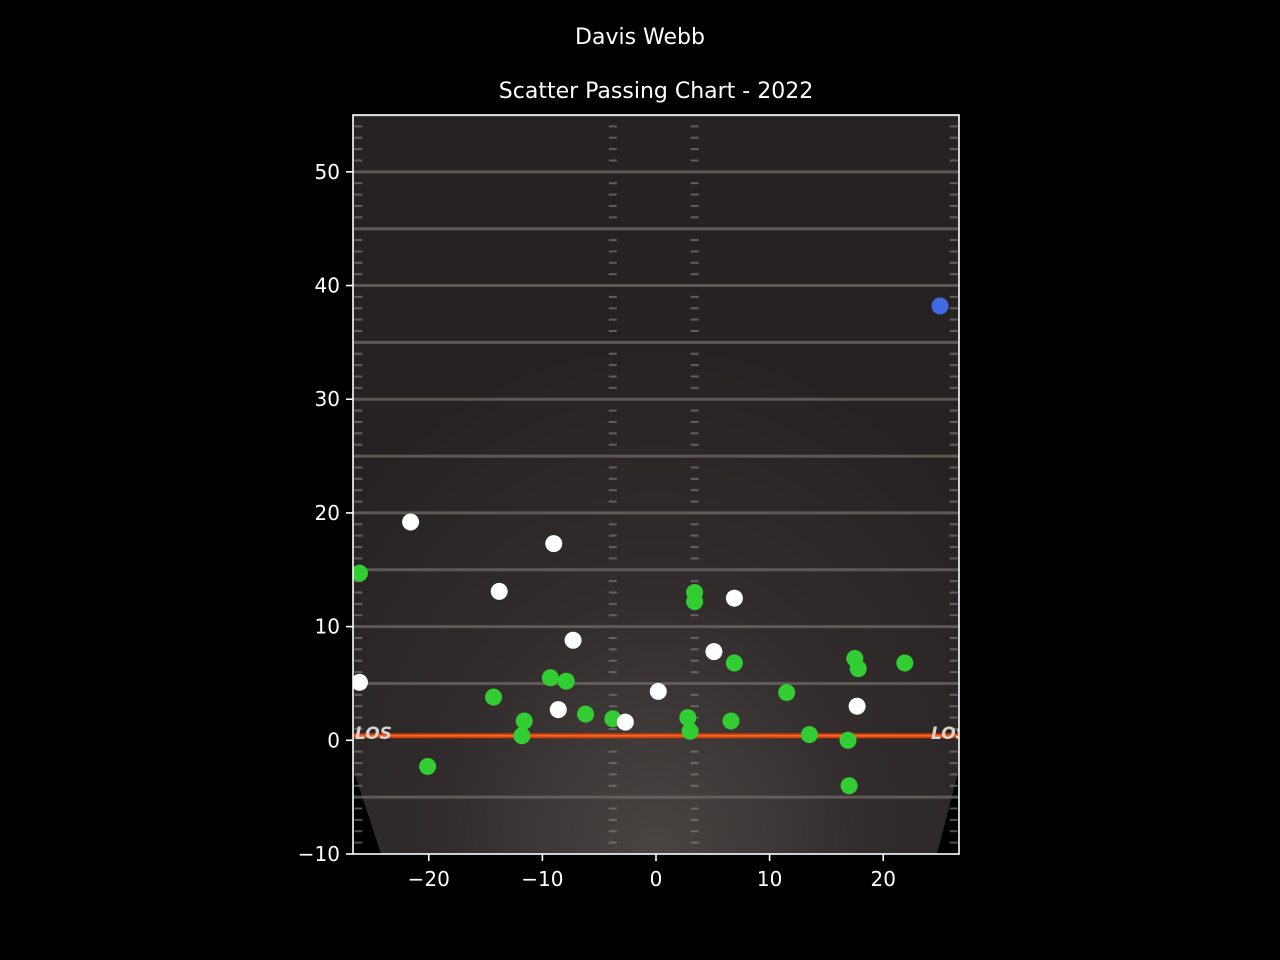 The height and width of the screenshot is (960, 1280). What do you see at coordinates (656, 879) in the screenshot?
I see `x-tick-label: 0` at bounding box center [656, 879].